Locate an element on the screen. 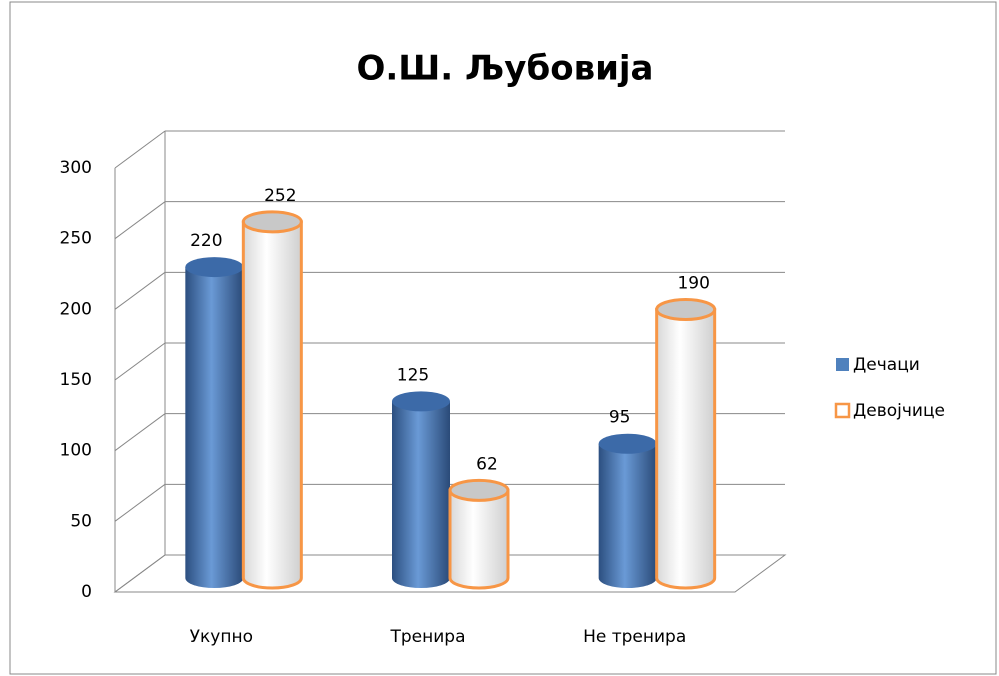 The width and height of the screenshot is (999, 676). data-label: 252 is located at coordinates (280, 196).